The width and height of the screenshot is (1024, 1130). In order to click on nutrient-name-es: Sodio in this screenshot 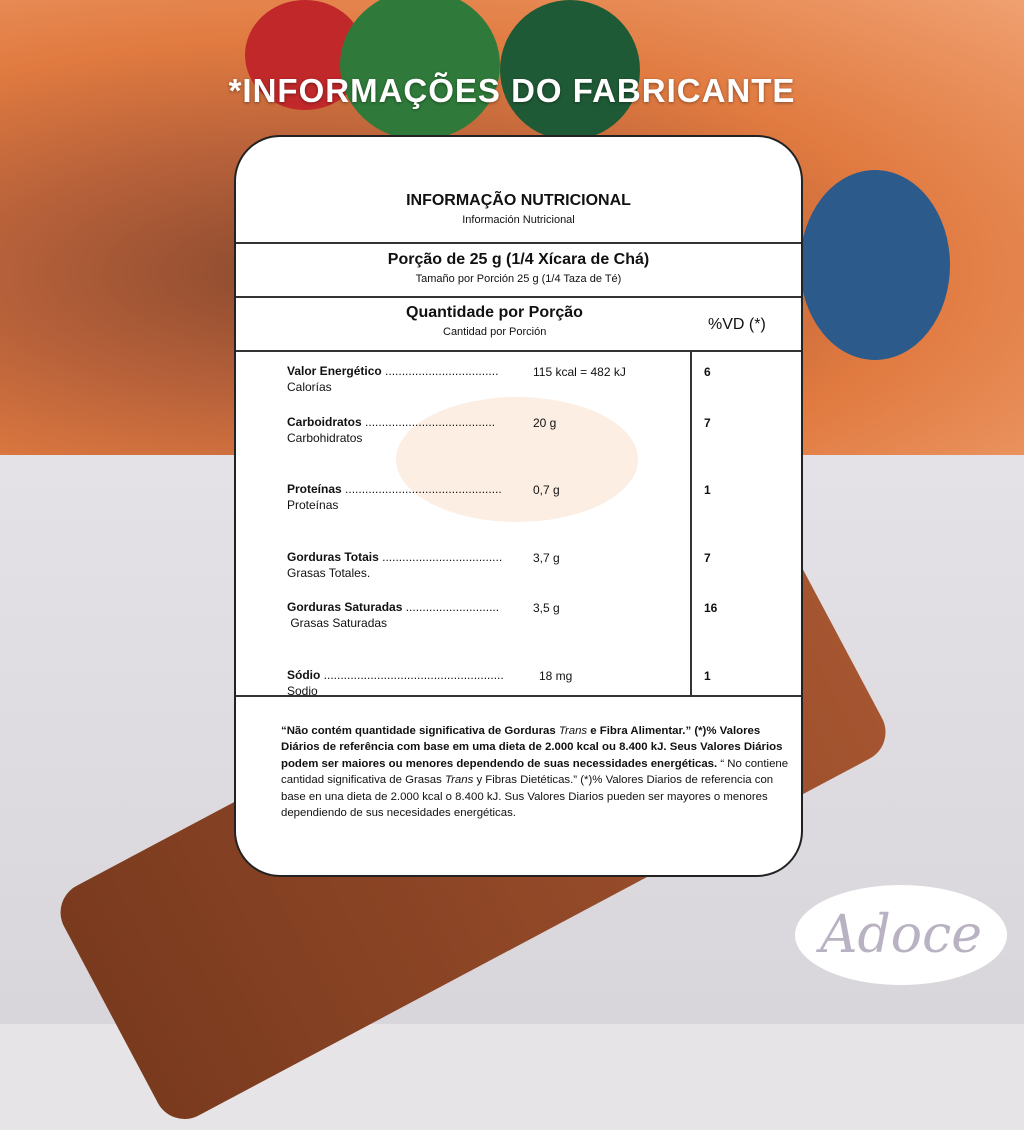, I will do `click(302, 691)`.